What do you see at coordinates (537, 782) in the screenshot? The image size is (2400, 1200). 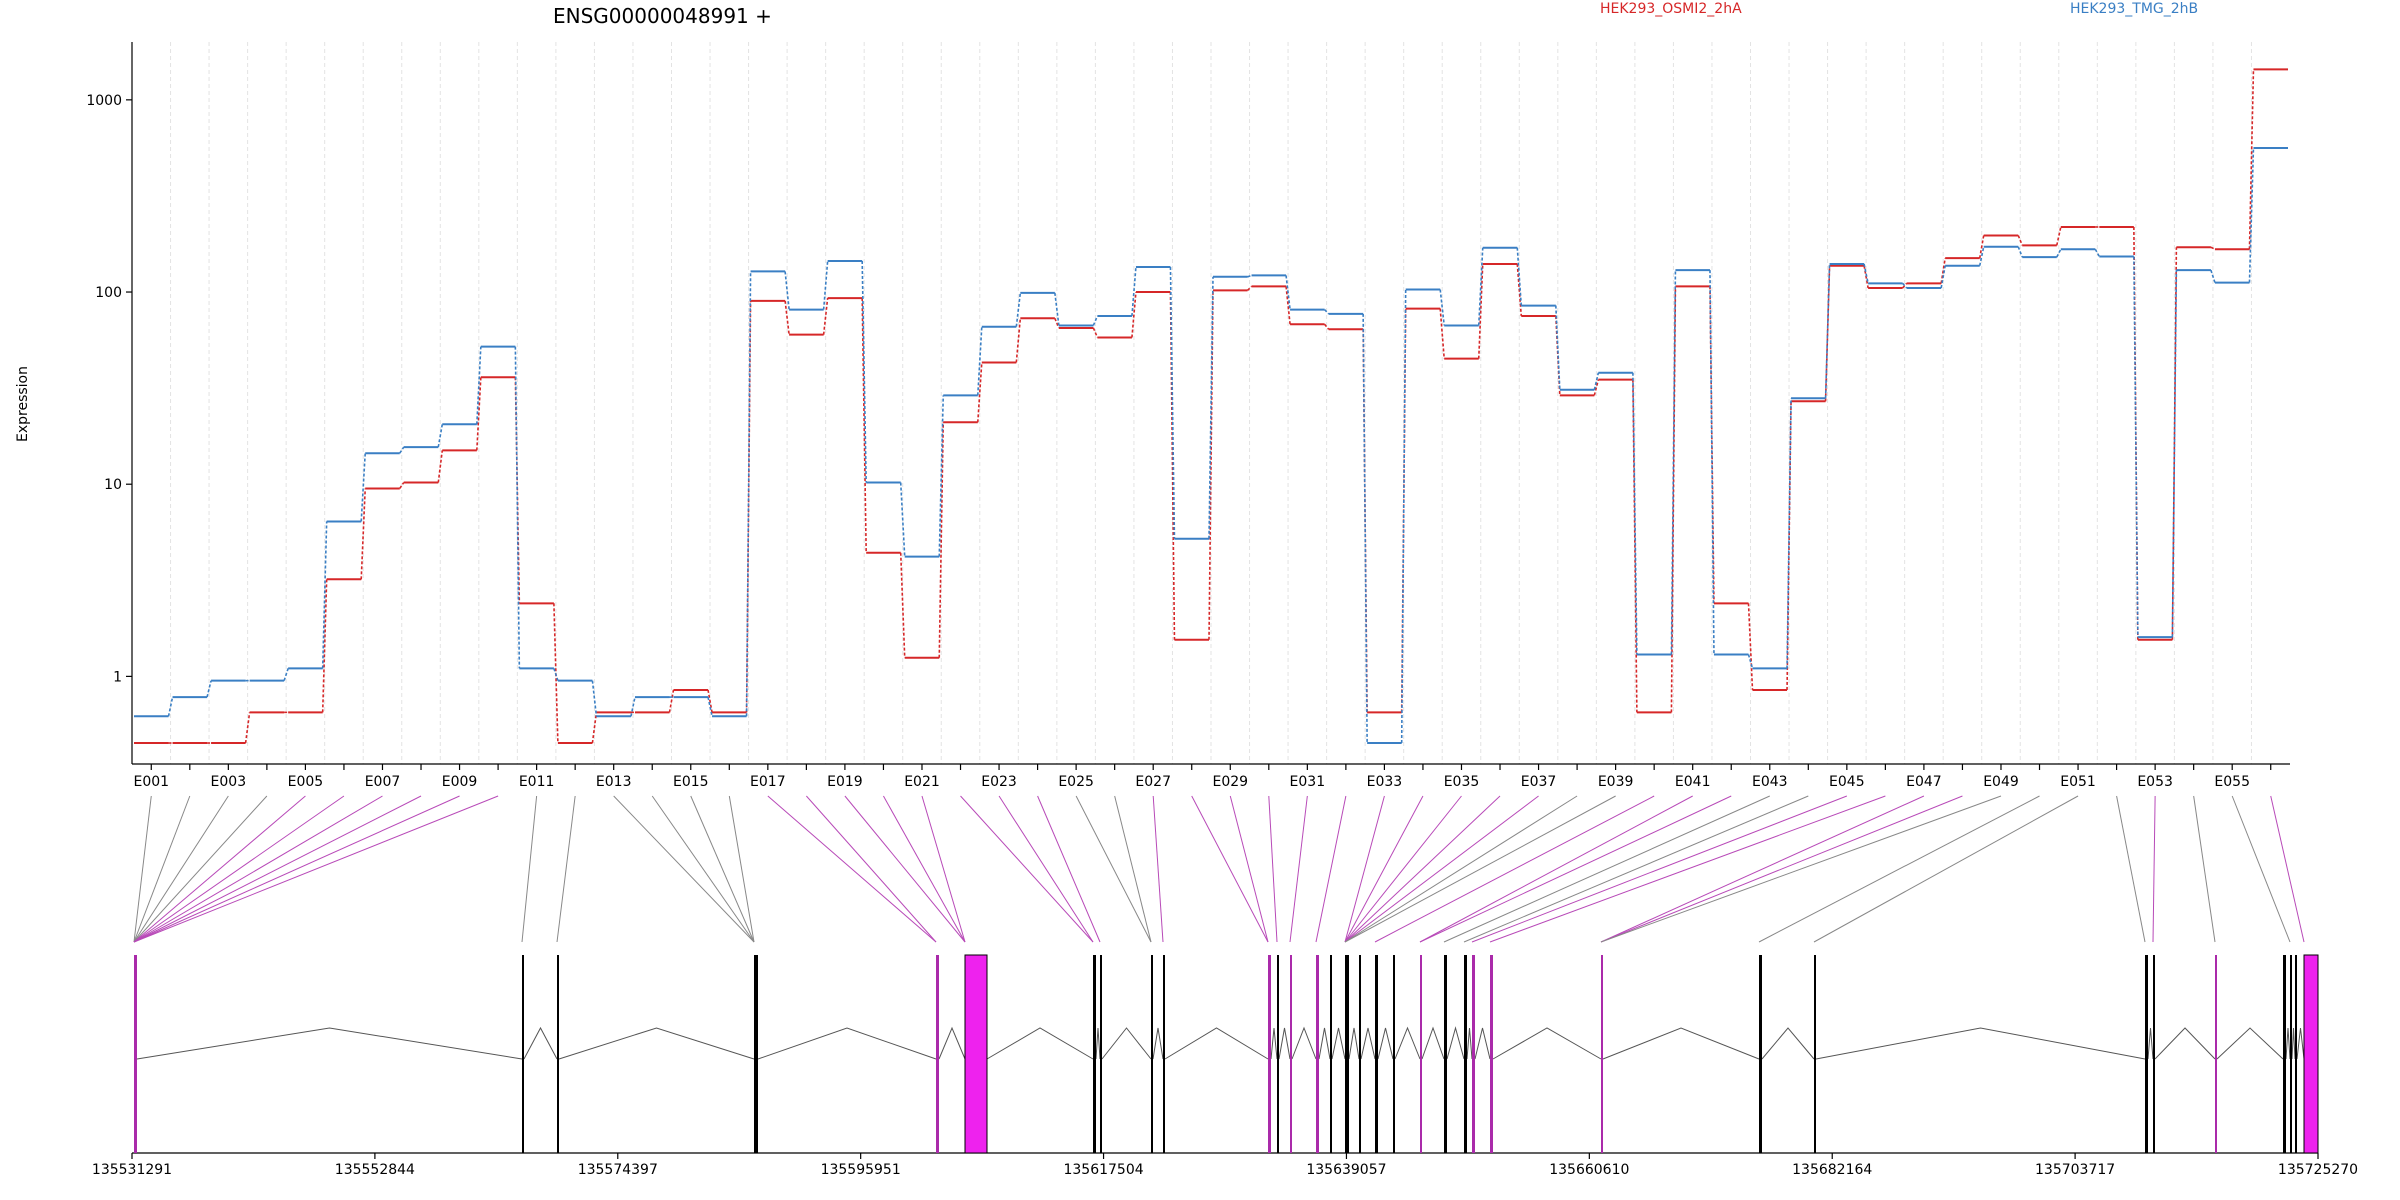 I see `x-tick-label-E011: E011` at bounding box center [537, 782].